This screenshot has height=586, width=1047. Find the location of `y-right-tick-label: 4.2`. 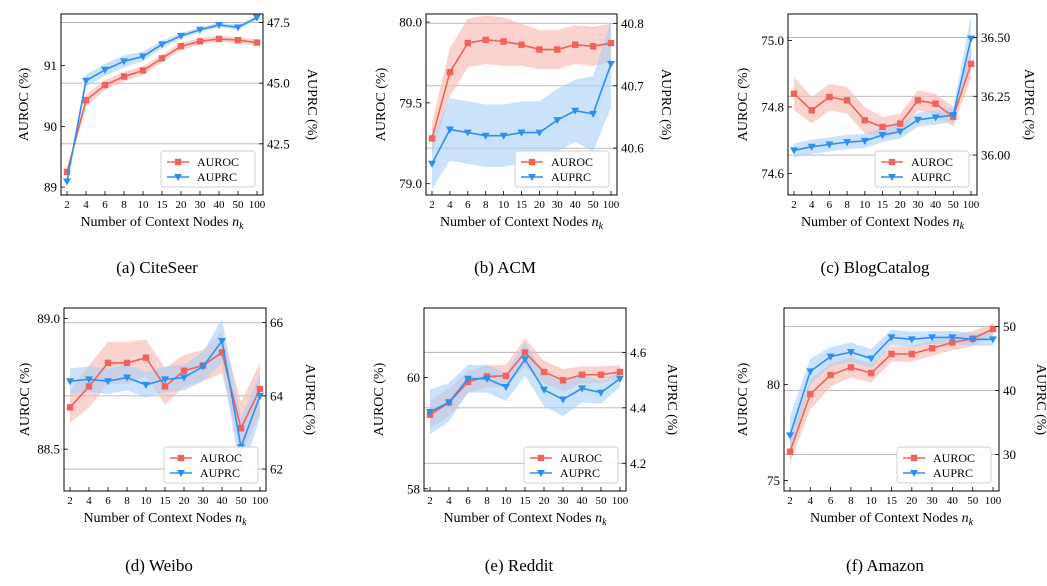

y-right-tick-label: 4.2 is located at coordinates (638, 463).